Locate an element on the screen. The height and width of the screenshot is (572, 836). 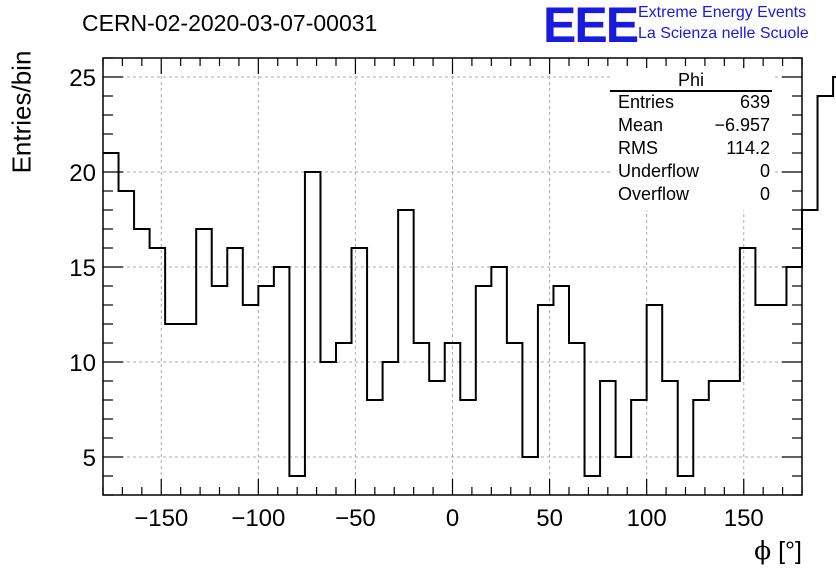
stats-divider is located at coordinates (691, 91).